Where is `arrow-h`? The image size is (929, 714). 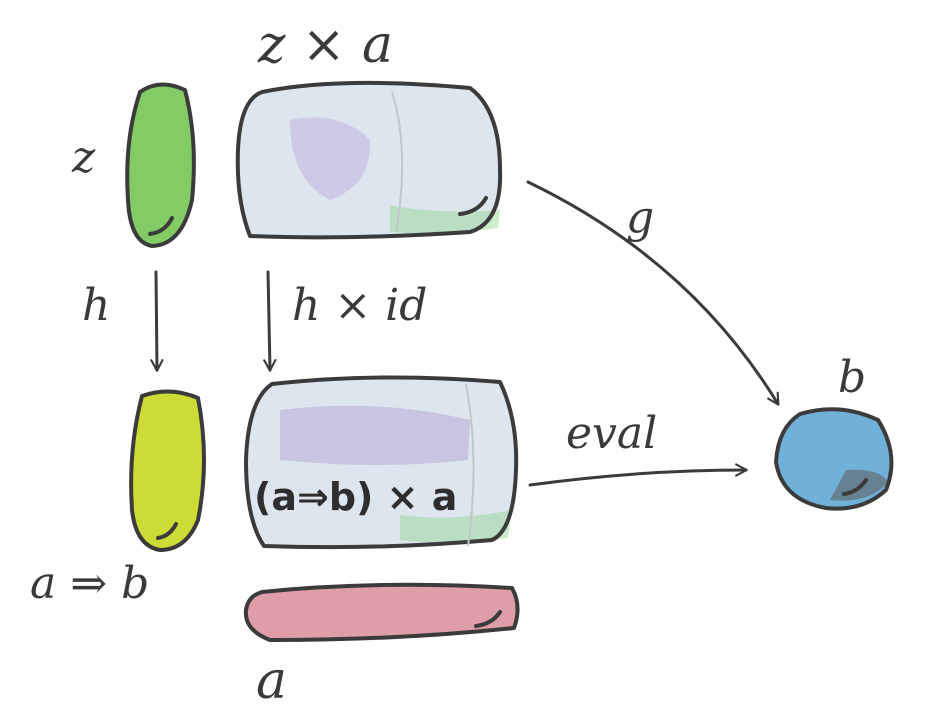 arrow-h is located at coordinates (157, 321).